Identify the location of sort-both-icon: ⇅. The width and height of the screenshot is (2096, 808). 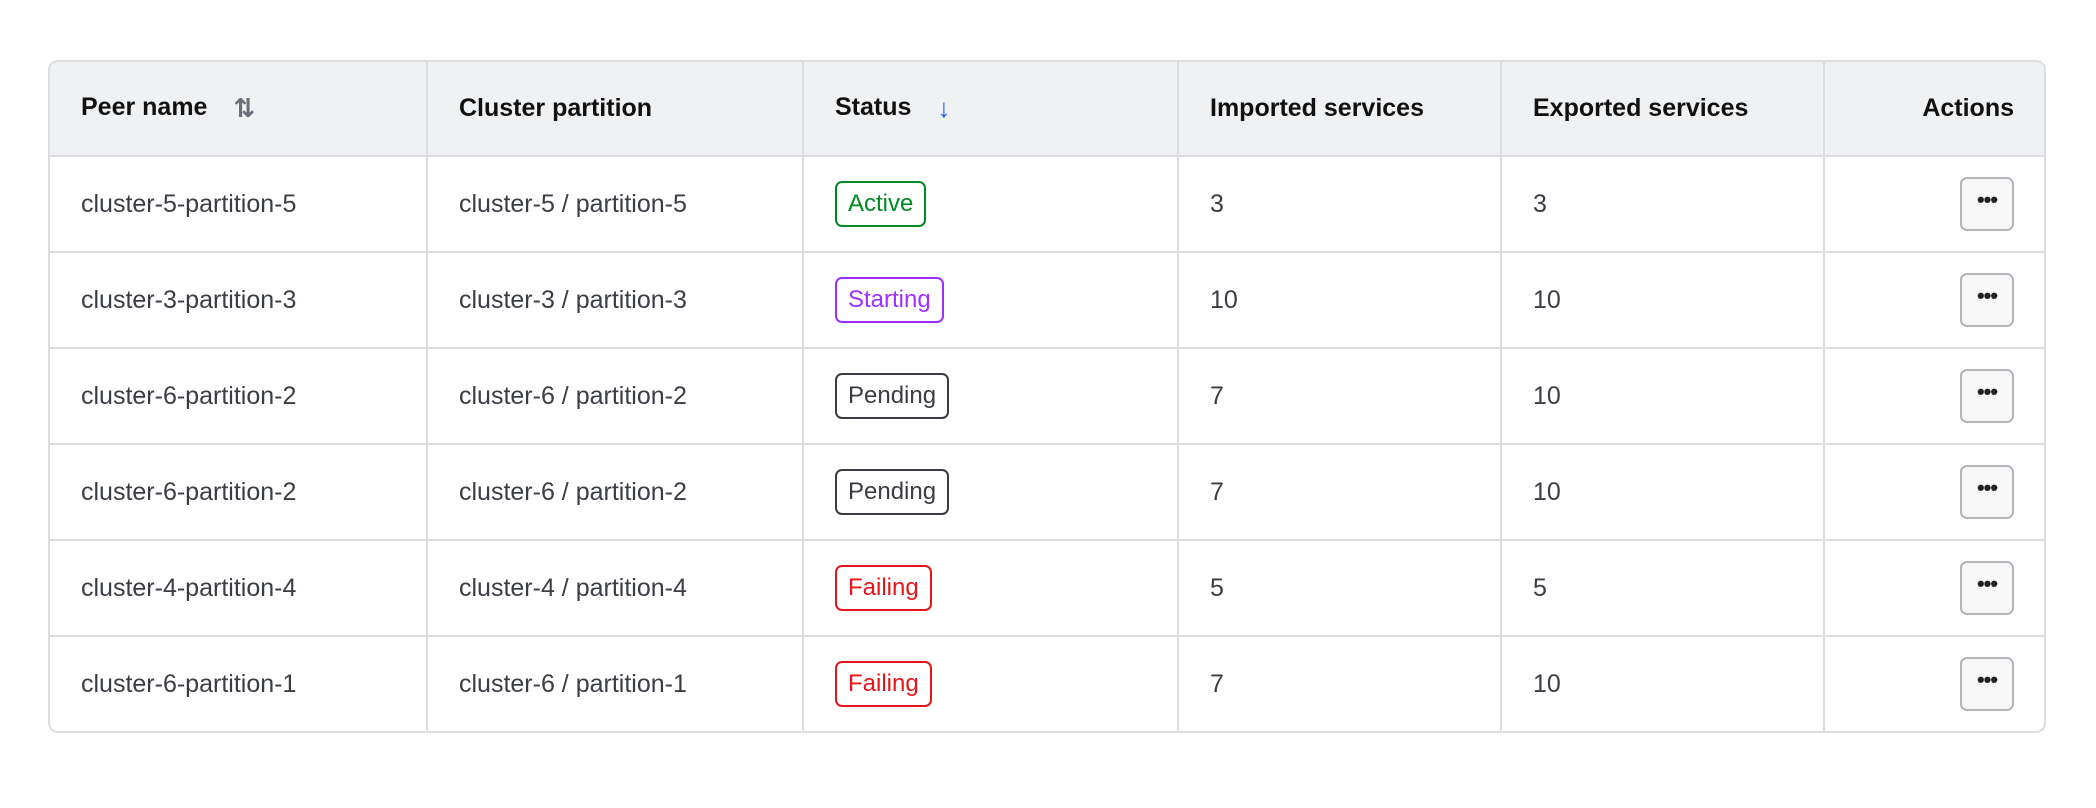
(244, 108).